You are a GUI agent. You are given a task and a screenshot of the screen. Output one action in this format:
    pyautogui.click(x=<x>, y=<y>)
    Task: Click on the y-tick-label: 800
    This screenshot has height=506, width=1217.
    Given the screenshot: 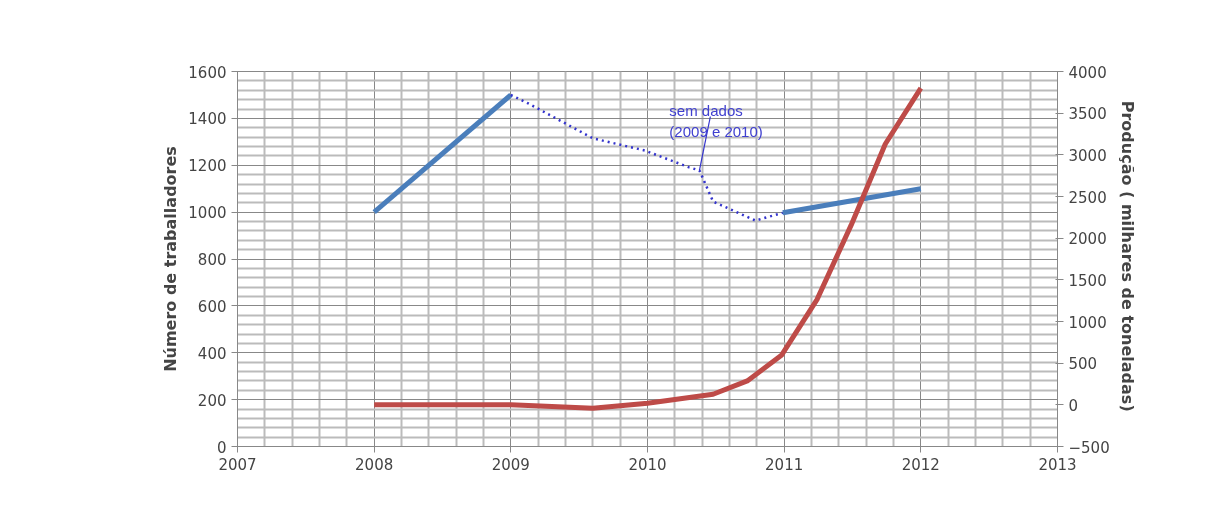 What is the action you would take?
    pyautogui.click(x=212, y=260)
    